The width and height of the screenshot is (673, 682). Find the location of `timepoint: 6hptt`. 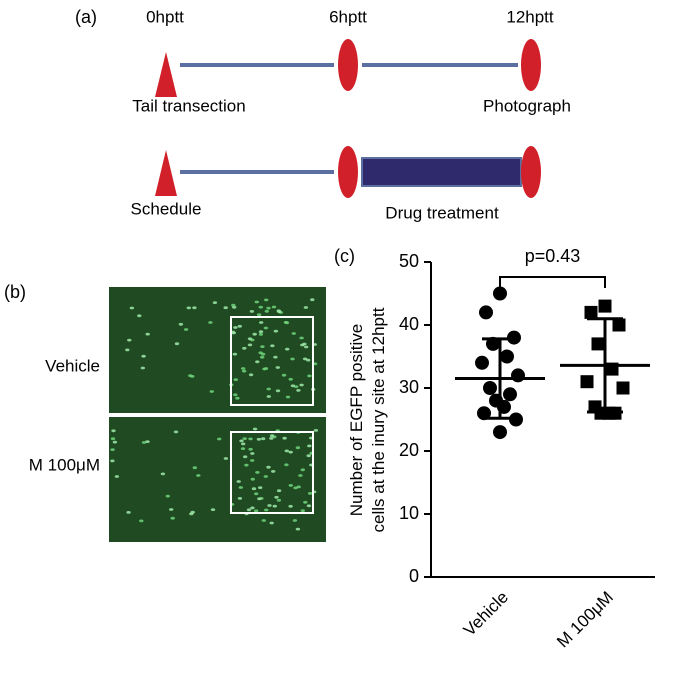

timepoint: 6hptt is located at coordinates (348, 16).